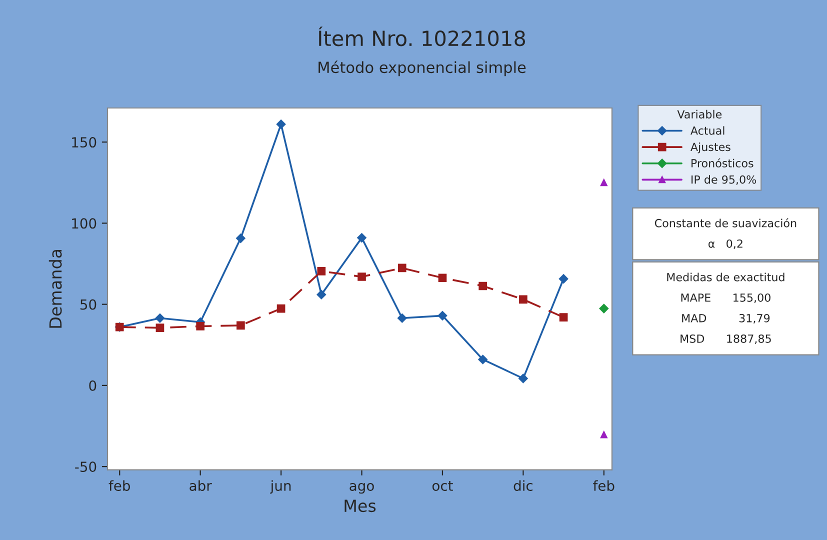 The height and width of the screenshot is (540, 827). I want to click on x-tick-label: dic, so click(523, 485).